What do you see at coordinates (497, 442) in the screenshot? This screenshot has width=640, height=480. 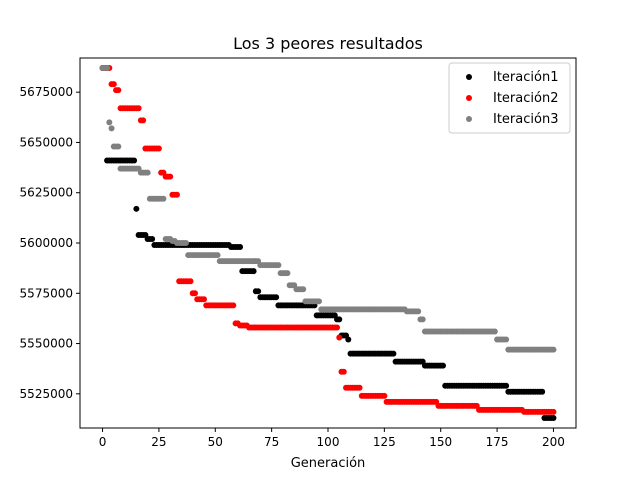 I see `x-tick-label: 175` at bounding box center [497, 442].